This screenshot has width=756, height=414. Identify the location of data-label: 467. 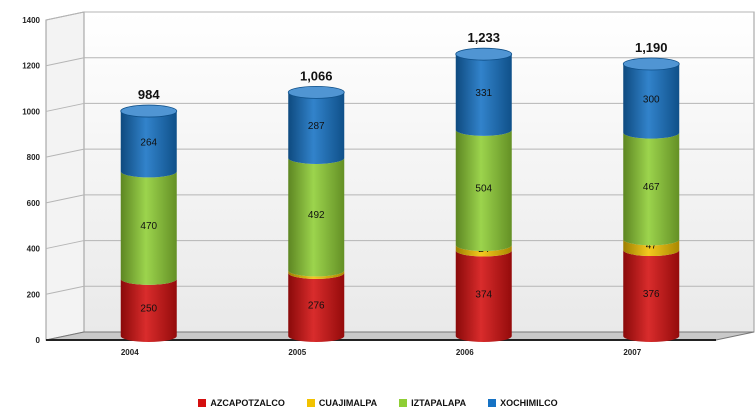
(651, 187).